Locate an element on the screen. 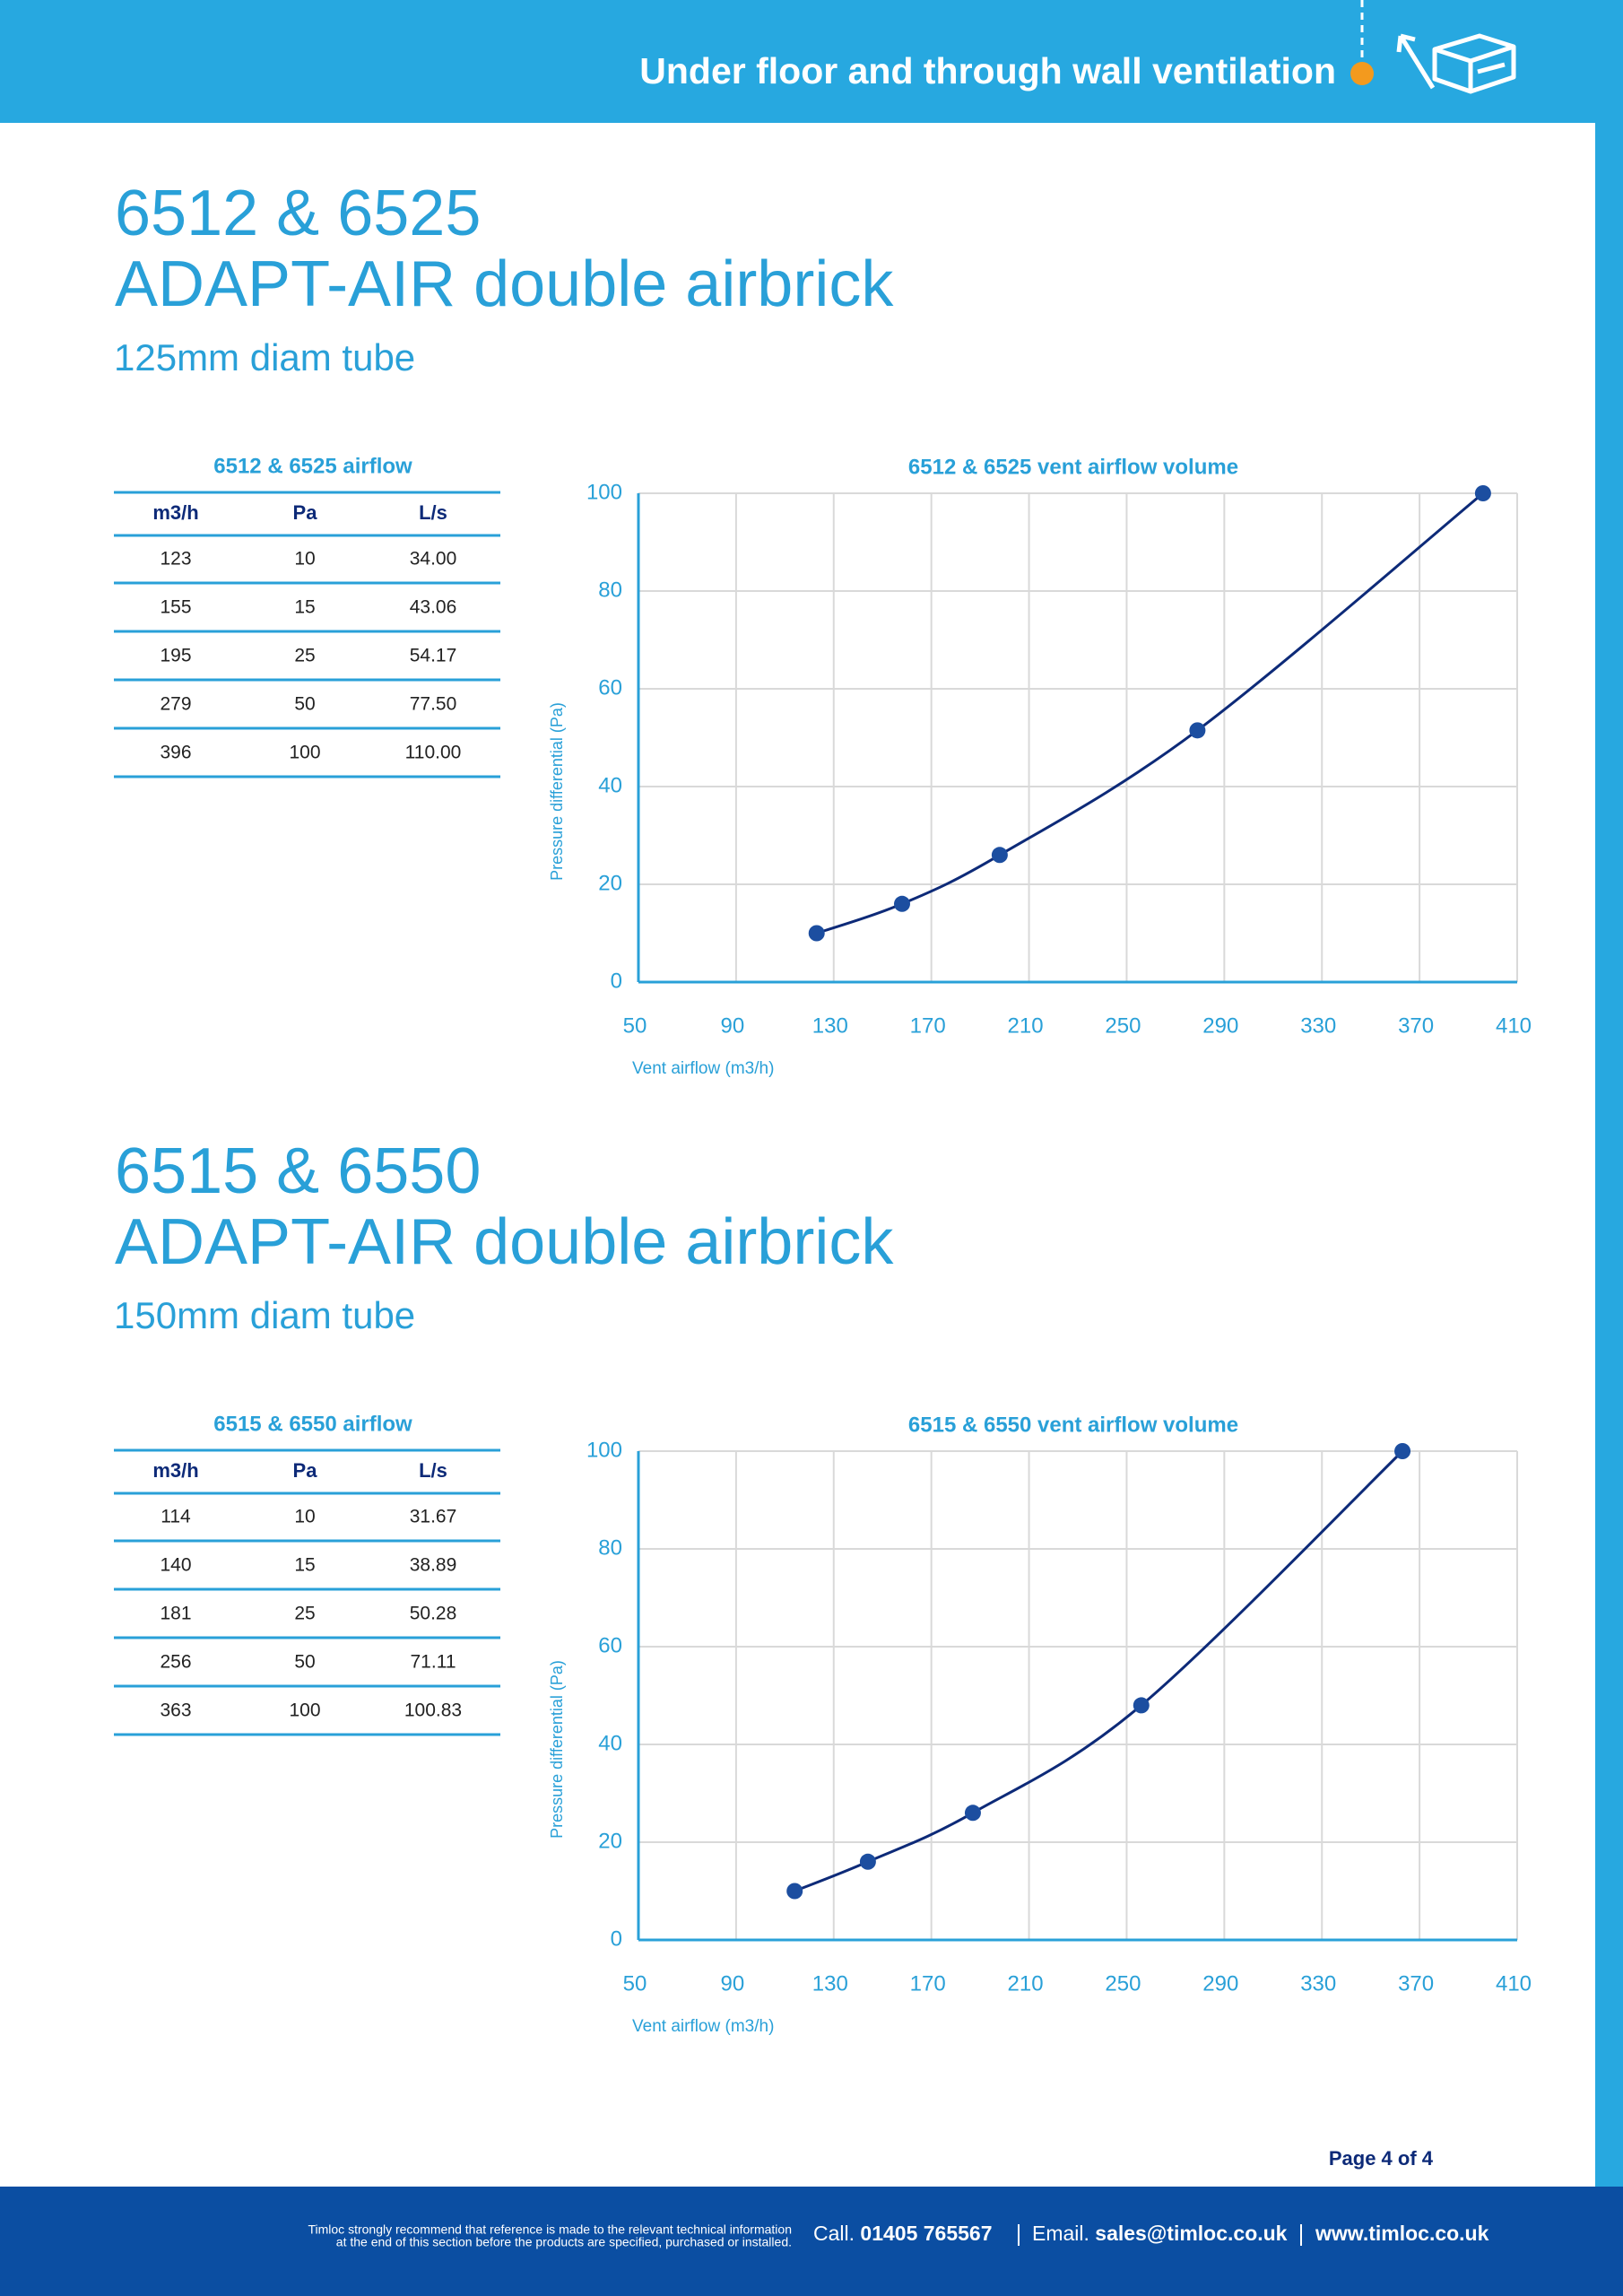 The width and height of the screenshot is (1623, 2296). chart-title: 6512 & 6525 vent airflow volume is located at coordinates (1073, 467).